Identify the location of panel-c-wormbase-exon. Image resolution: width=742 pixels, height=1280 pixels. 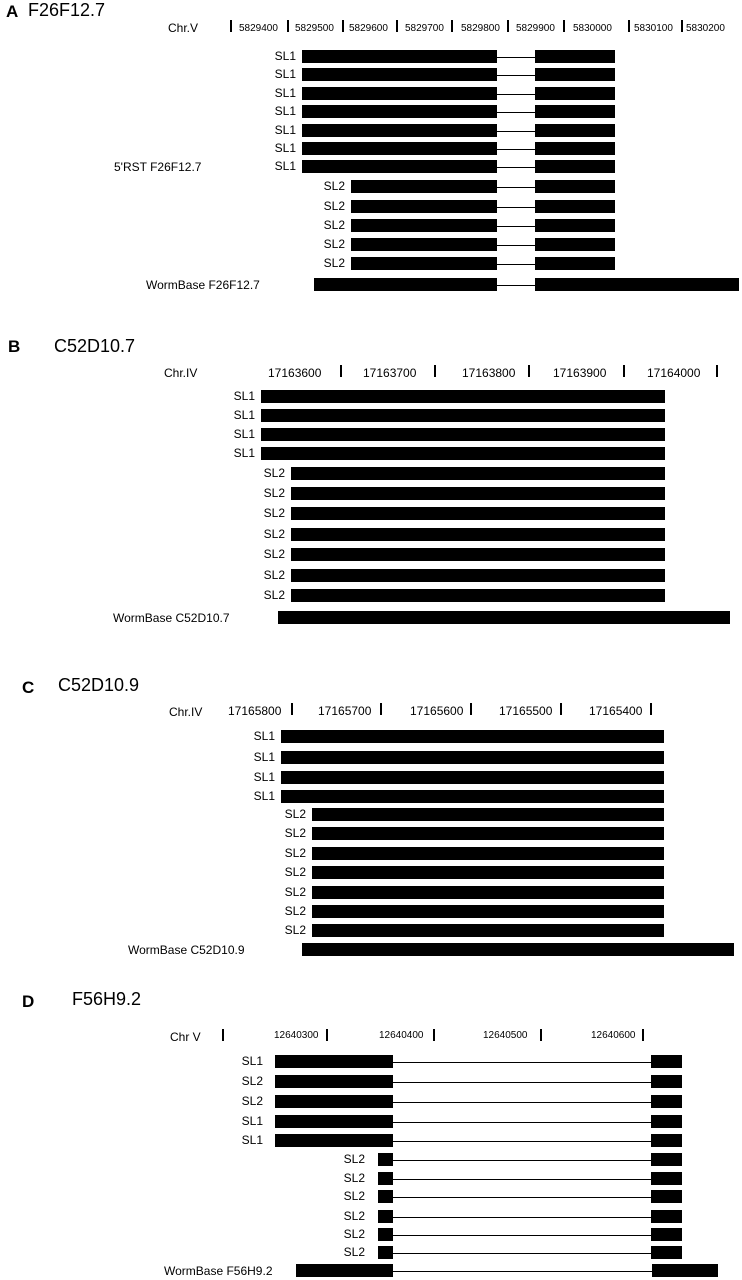
(518, 949).